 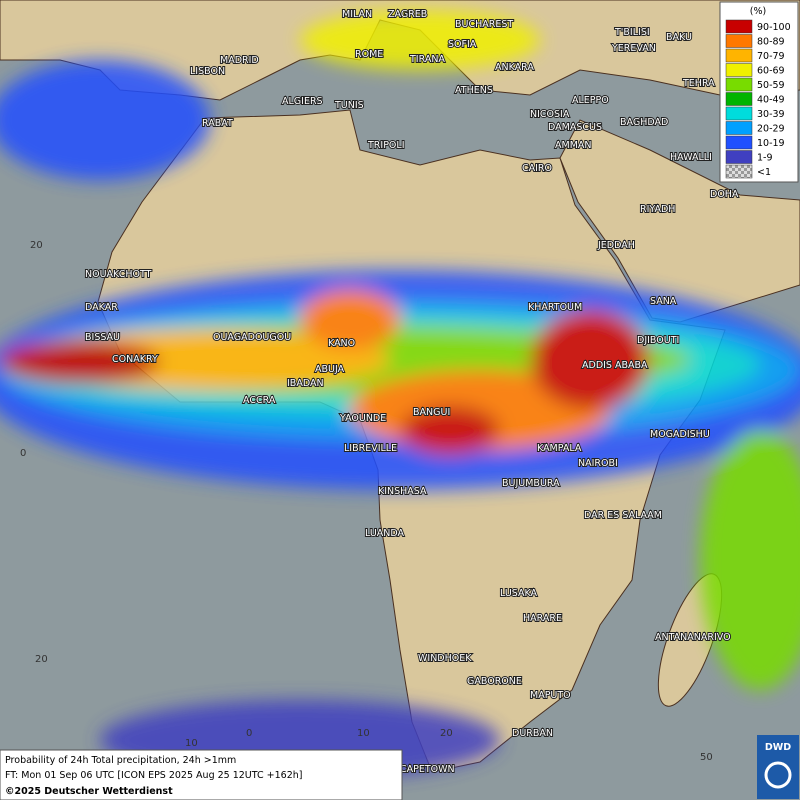 I want to click on city-label: ABUJA, so click(x=330, y=369).